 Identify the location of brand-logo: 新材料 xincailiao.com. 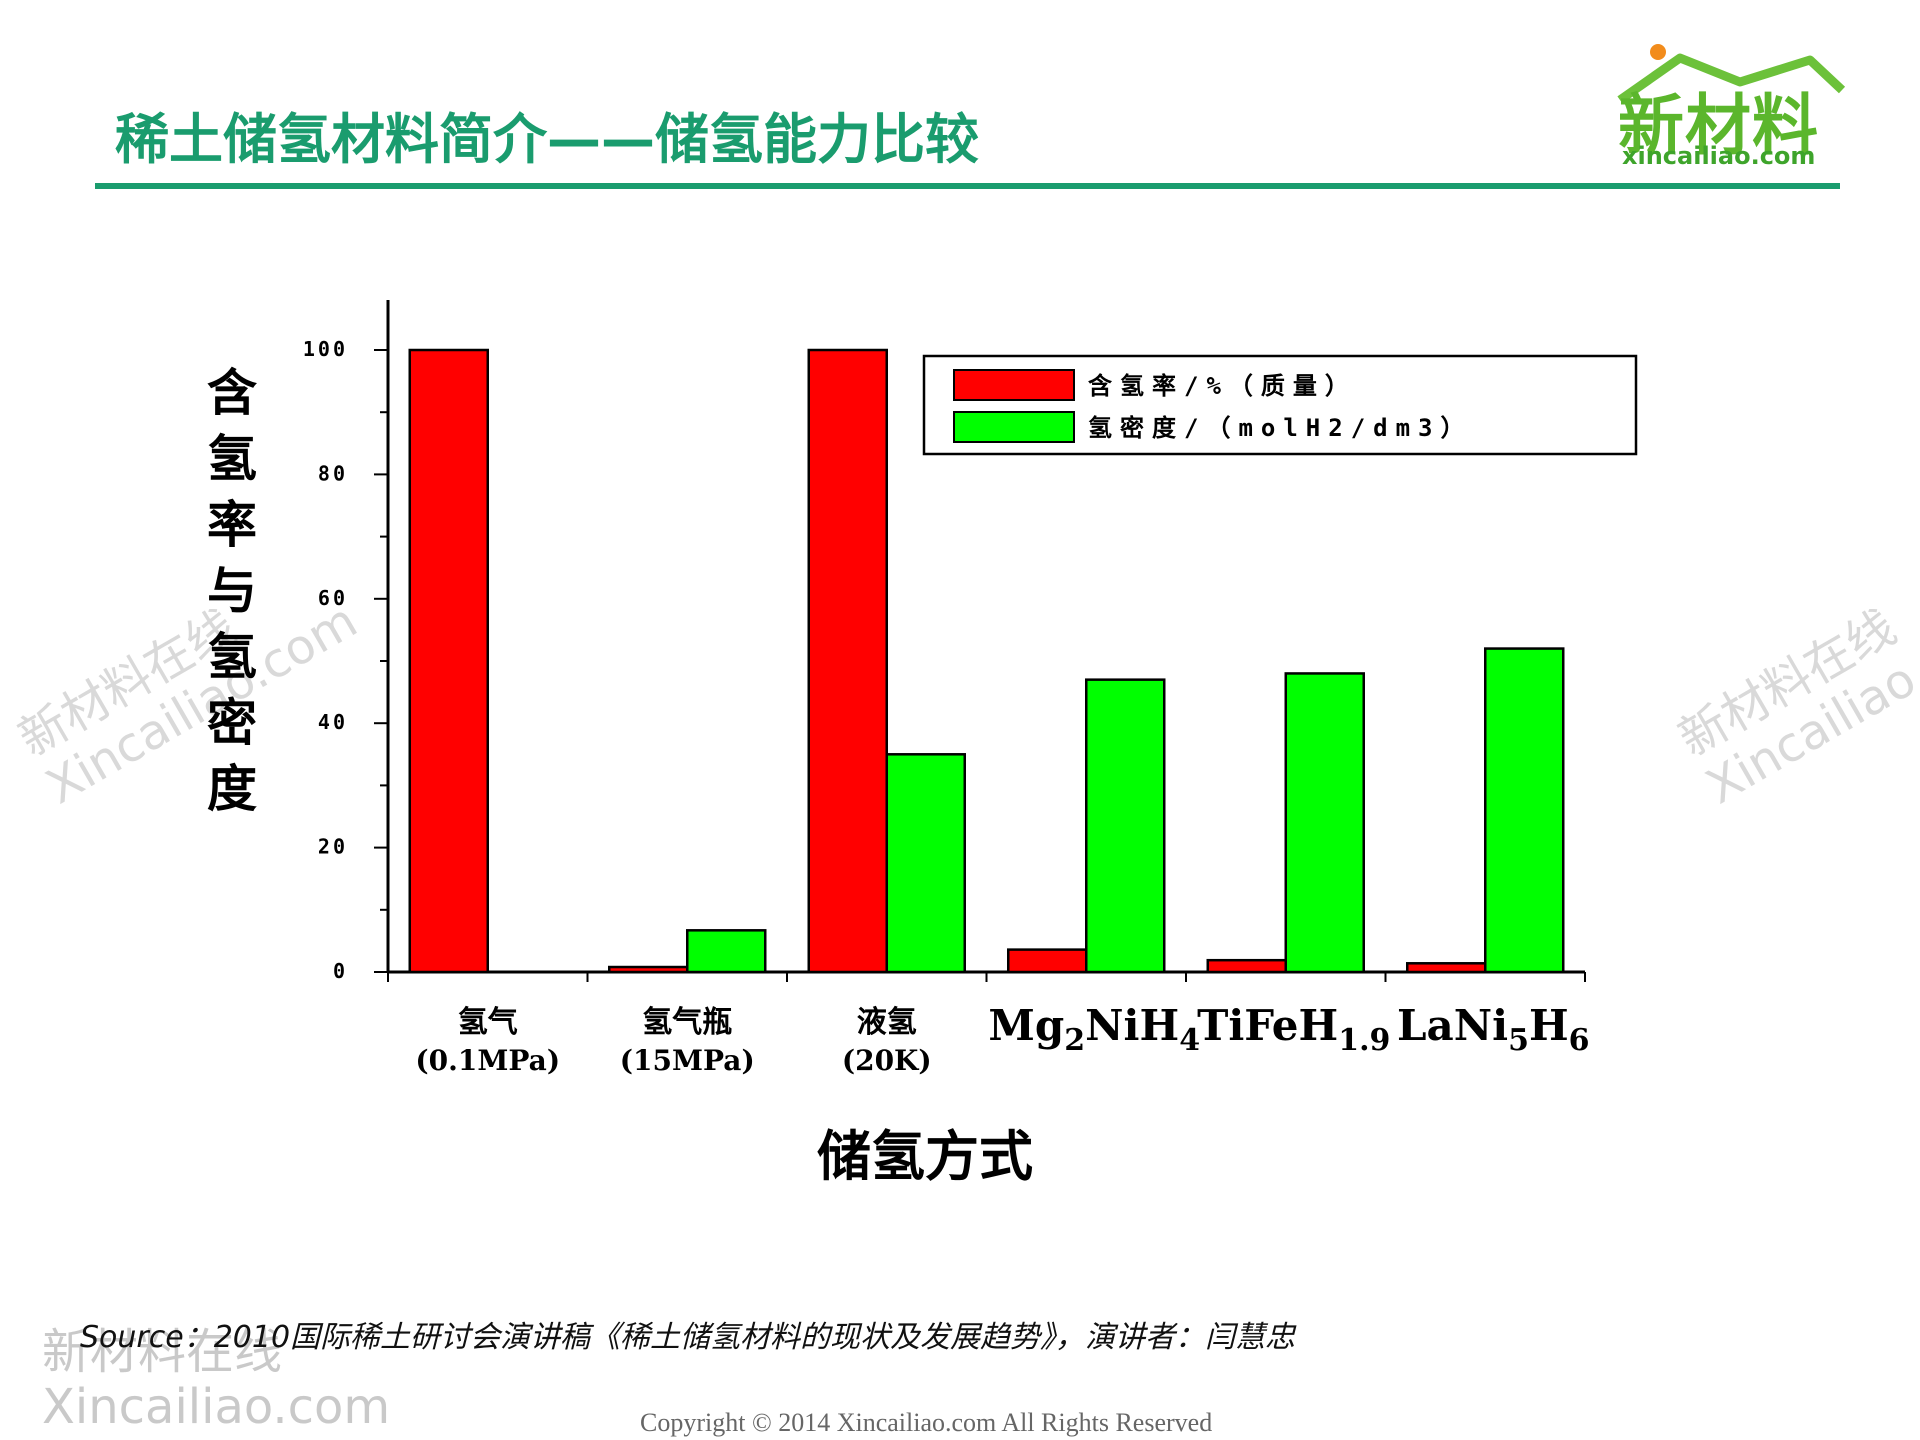
(1730, 105).